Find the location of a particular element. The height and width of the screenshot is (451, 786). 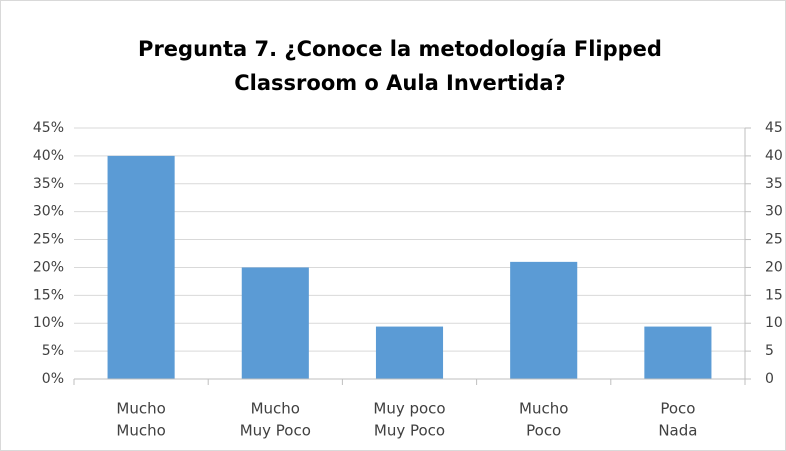

y2-tick-label: 20 is located at coordinates (774, 267).